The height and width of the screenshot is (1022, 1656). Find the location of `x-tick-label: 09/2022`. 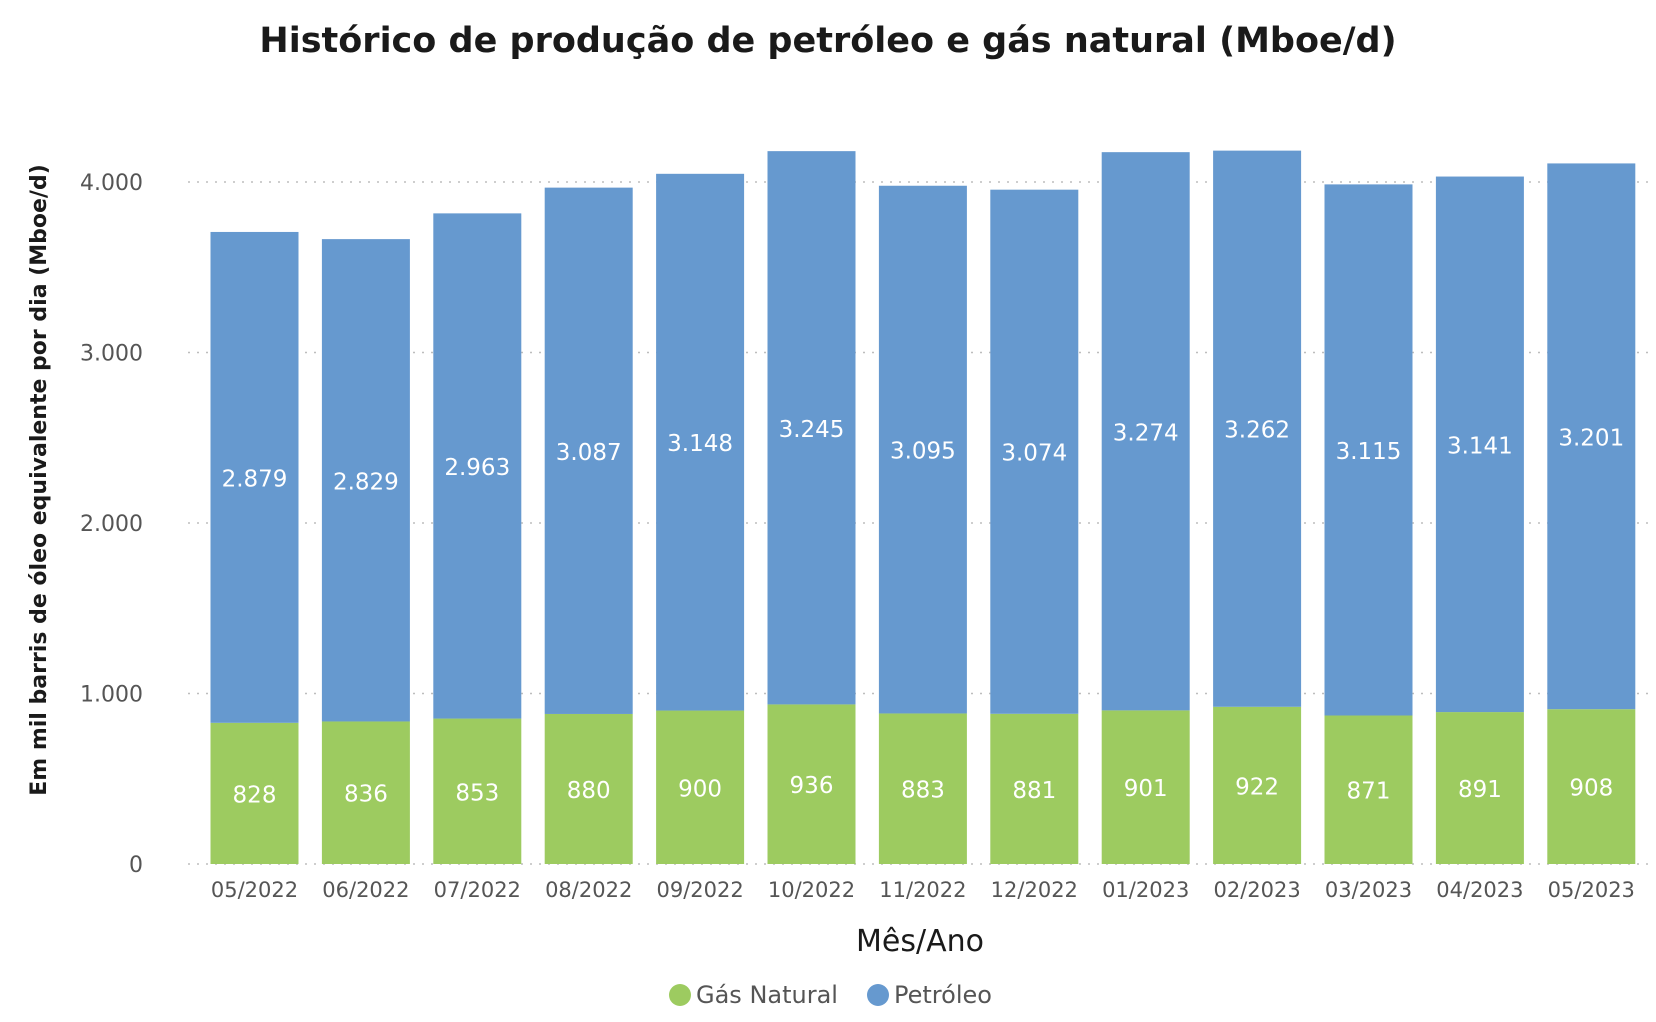

x-tick-label: 09/2022 is located at coordinates (699, 890).